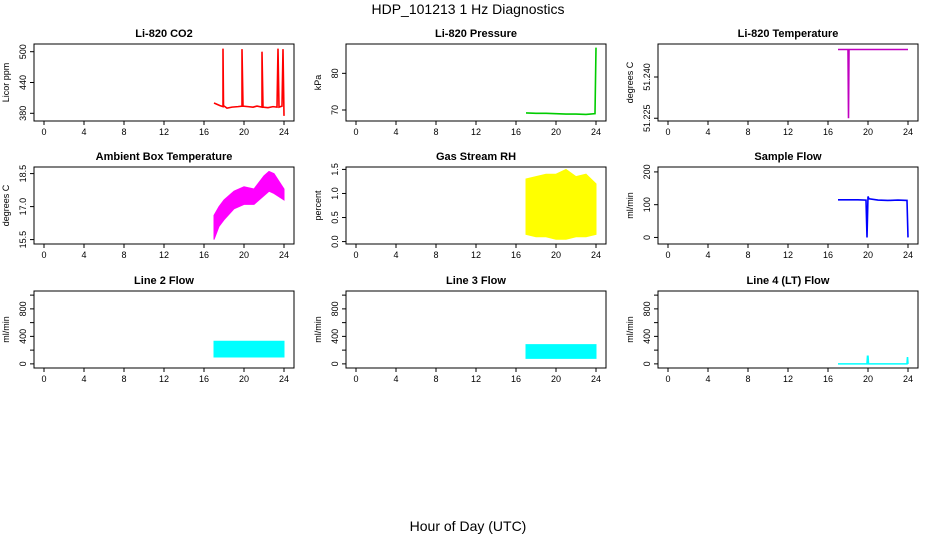 Image resolution: width=936 pixels, height=540 pixels. What do you see at coordinates (23, 51) in the screenshot?
I see `y-tick-label: 500` at bounding box center [23, 51].